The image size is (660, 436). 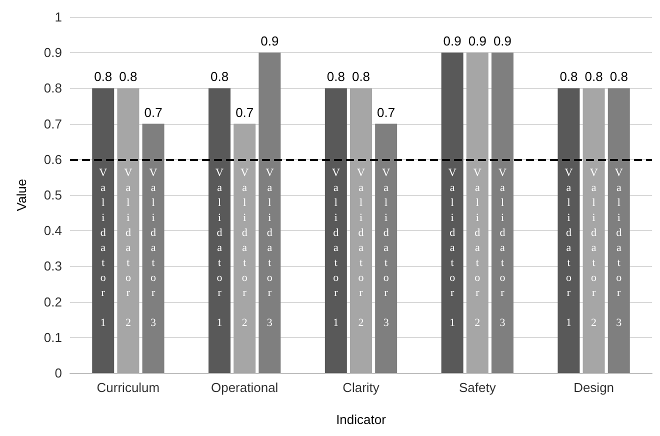 What do you see at coordinates (244, 387) in the screenshot?
I see `x-tick-label: Operational` at bounding box center [244, 387].